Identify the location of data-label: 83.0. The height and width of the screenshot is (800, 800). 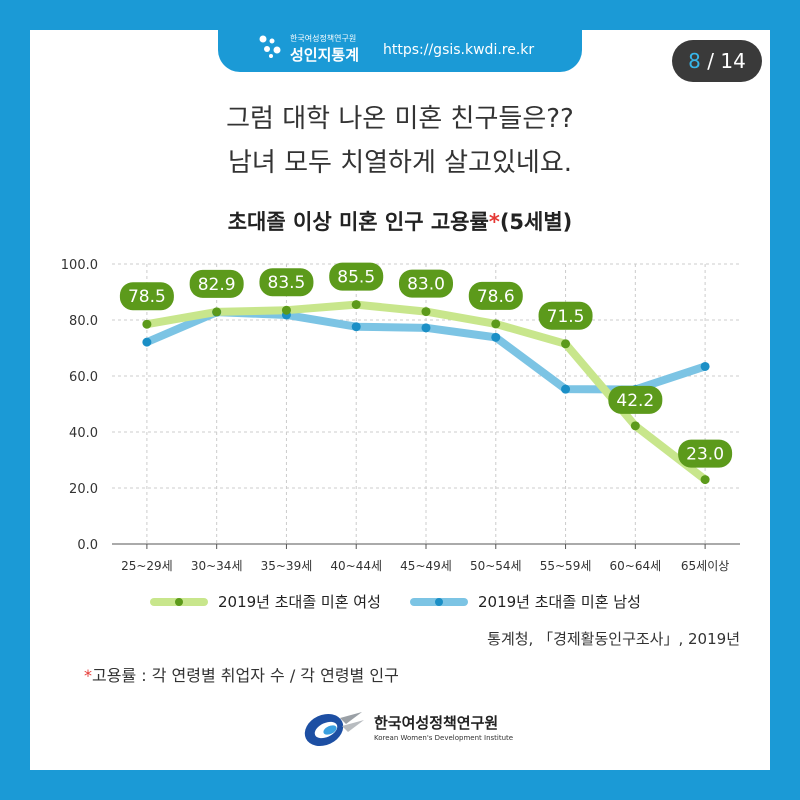
(426, 285).